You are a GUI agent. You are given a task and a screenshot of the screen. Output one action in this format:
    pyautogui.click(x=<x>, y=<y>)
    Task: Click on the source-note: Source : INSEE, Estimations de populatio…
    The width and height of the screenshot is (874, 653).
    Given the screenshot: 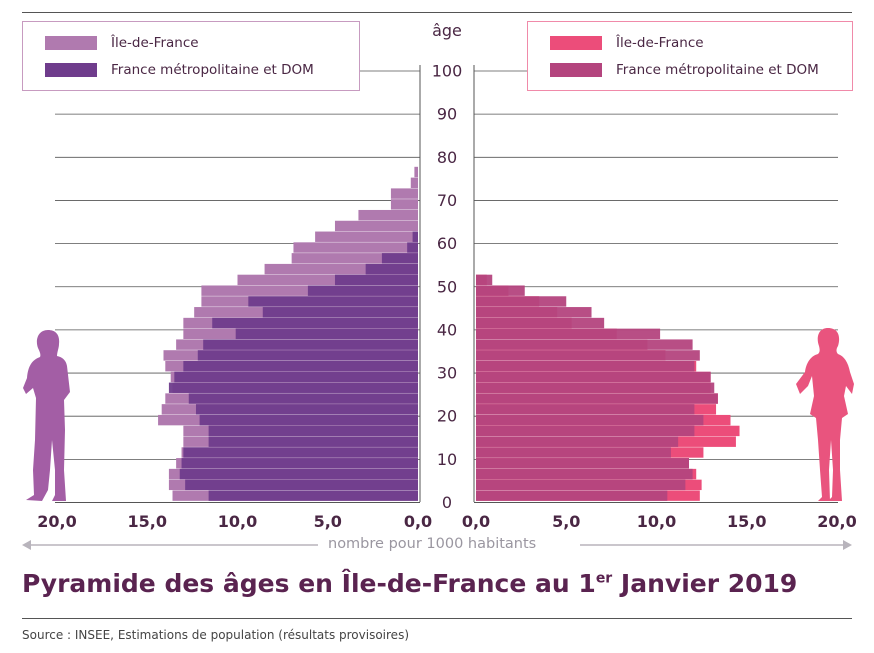 What is the action you would take?
    pyautogui.click(x=215, y=635)
    